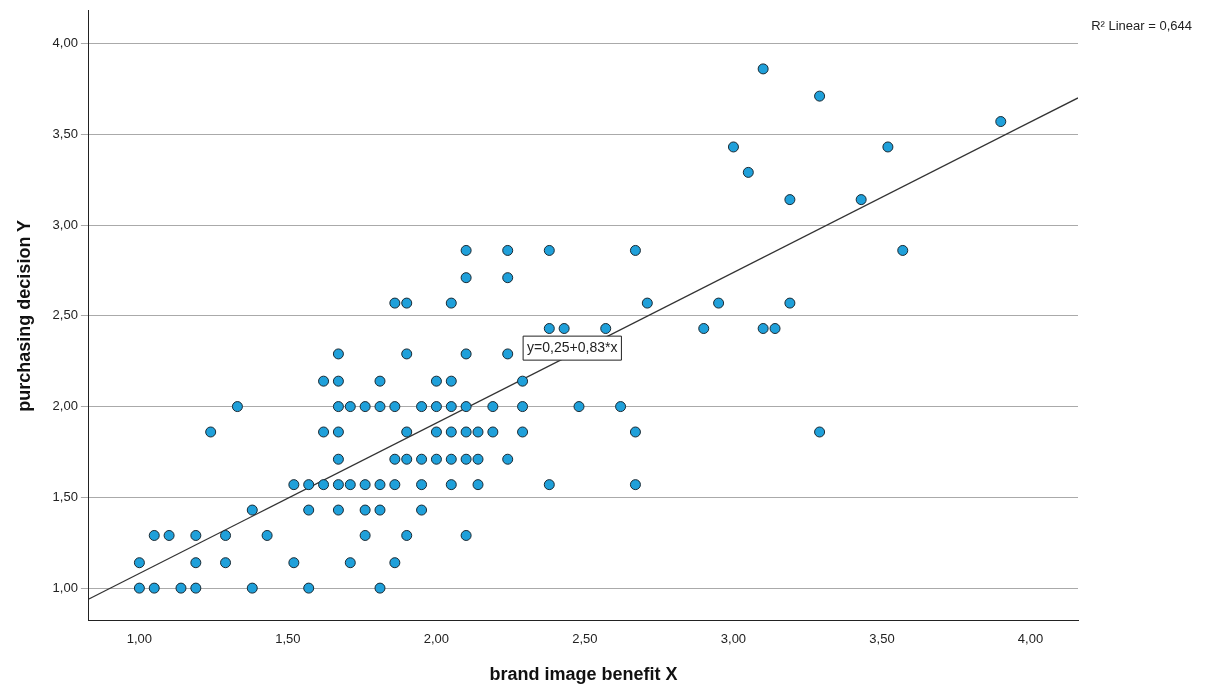 Image resolution: width=1208 pixels, height=698 pixels. Describe the element at coordinates (1030, 639) in the screenshot. I see `x-tick-label: 4,00` at that location.